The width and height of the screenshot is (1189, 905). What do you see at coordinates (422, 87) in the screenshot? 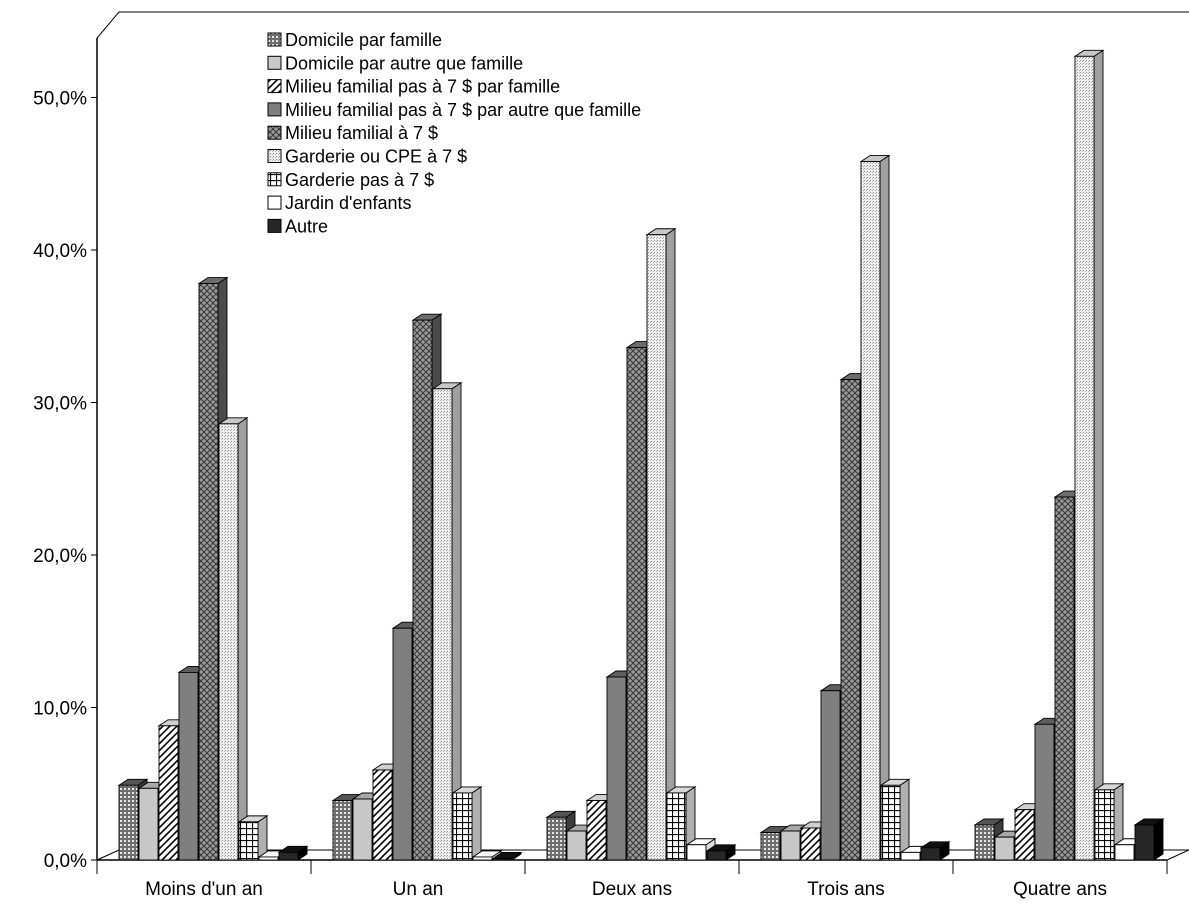
I see `legend-label: Milieu familial pas à 7 $ par famille` at bounding box center [422, 87].